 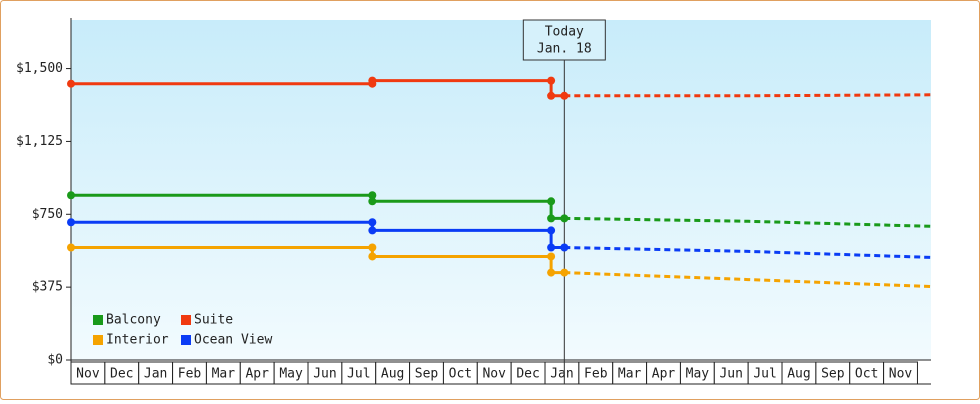 What do you see at coordinates (55, 360) in the screenshot?
I see `y-tick-label: $0` at bounding box center [55, 360].